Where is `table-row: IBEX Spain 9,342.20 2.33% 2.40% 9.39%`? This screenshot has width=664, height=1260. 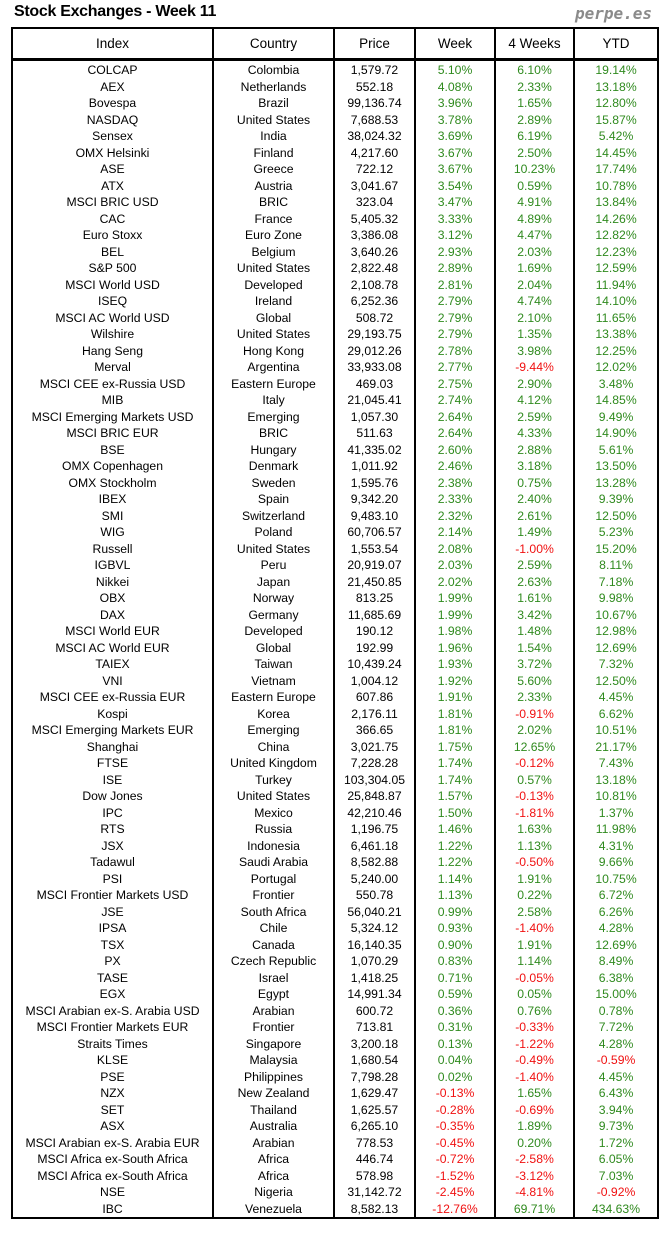
table-row: IBEX Spain 9,342.20 2.33% 2.40% 9.39% is located at coordinates (335, 499).